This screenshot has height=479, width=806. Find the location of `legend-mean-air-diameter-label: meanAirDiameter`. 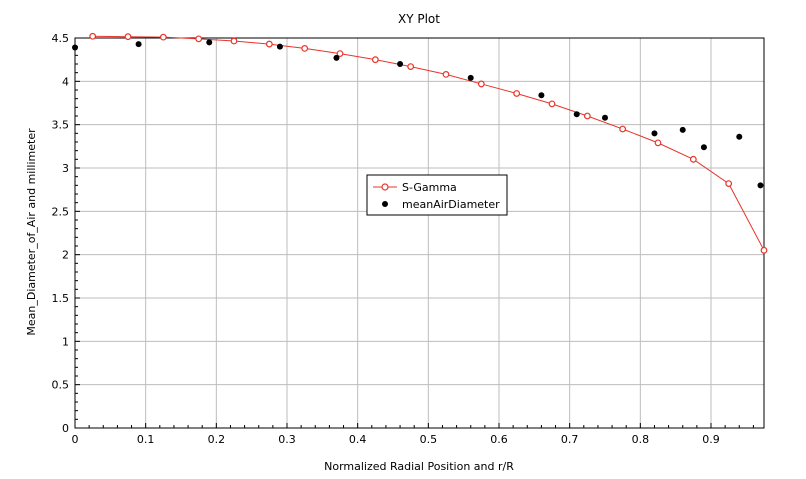

legend-mean-air-diameter-label: meanAirDiameter is located at coordinates (451, 204).